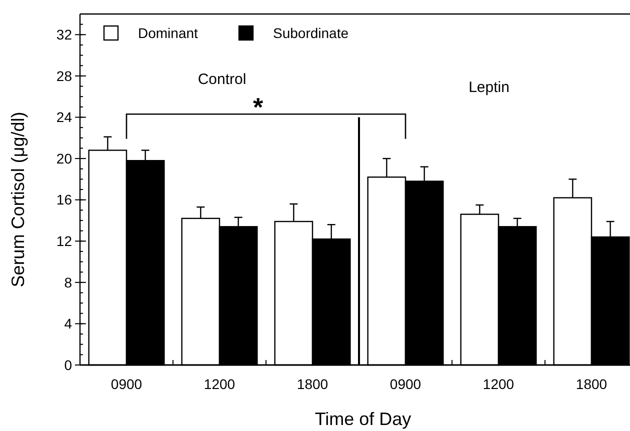 This screenshot has width=630, height=431. What do you see at coordinates (68, 324) in the screenshot?
I see `y-tick-label: 4` at bounding box center [68, 324].